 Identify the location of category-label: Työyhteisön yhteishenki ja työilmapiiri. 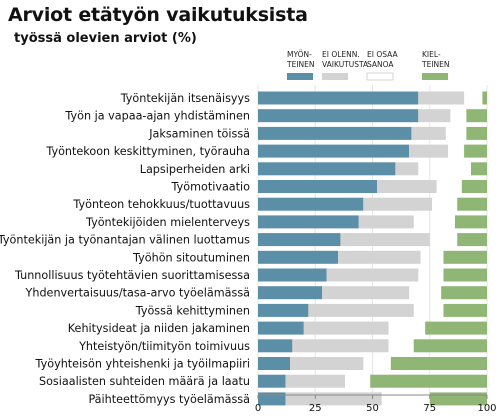
(142, 364).